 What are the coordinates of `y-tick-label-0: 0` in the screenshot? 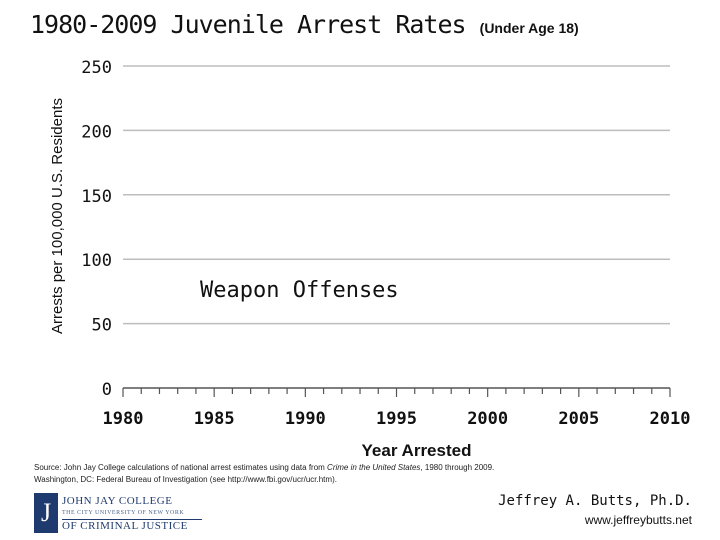 It's located at (107, 390).